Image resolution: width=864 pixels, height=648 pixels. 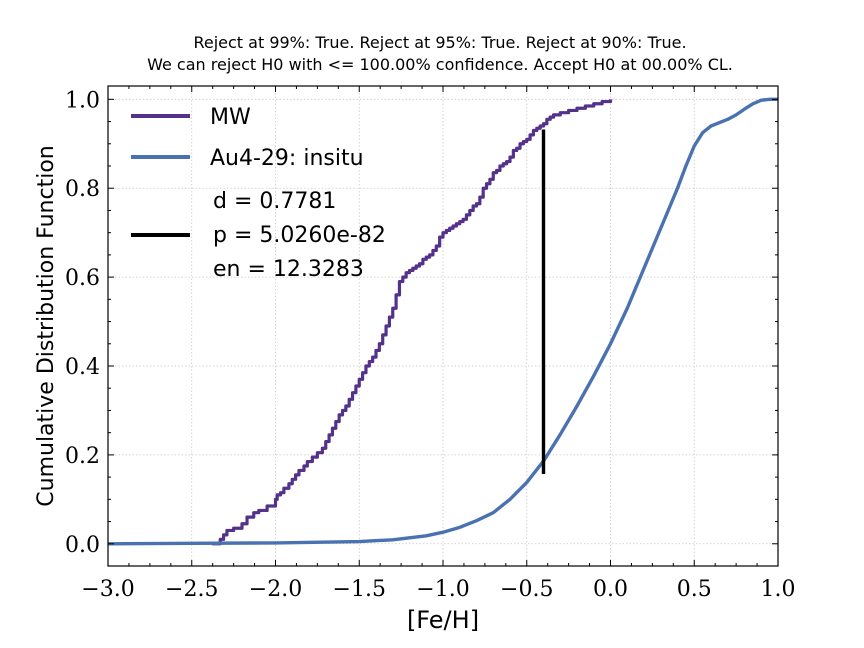 What do you see at coordinates (82, 545) in the screenshot?
I see `y-tick-label: 0.0` at bounding box center [82, 545].